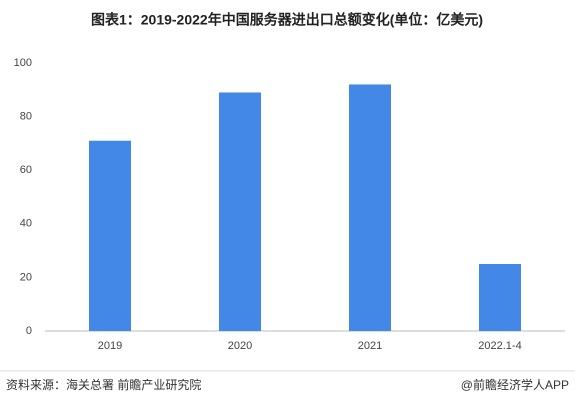  Describe the element at coordinates (26, 170) in the screenshot. I see `y-tick-label: 60` at that location.